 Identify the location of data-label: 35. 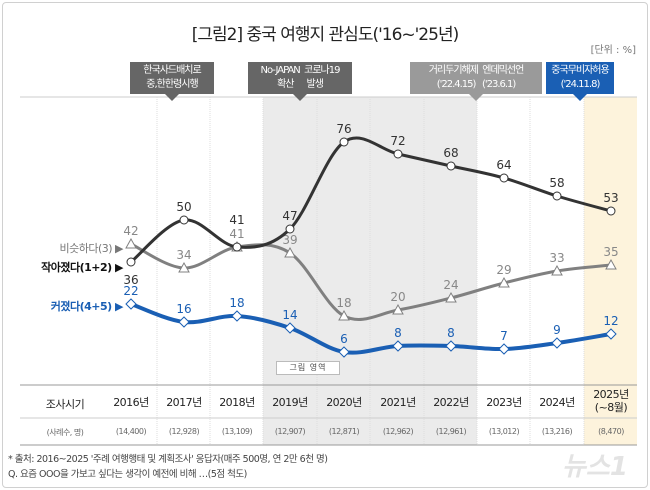
(610, 252).